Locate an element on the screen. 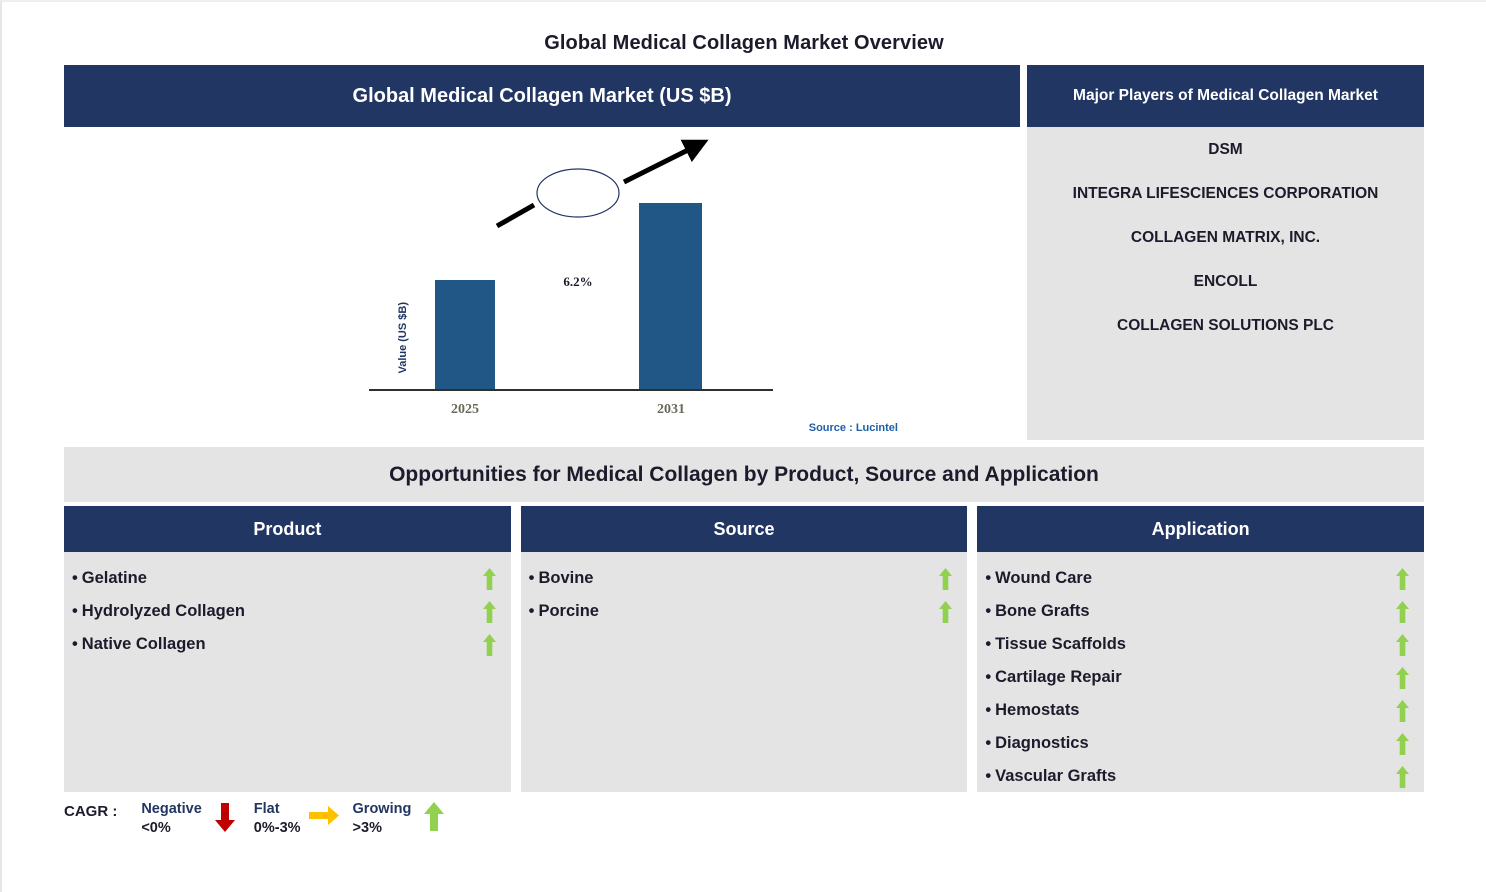 The image size is (1486, 892). x-axis-line is located at coordinates (571, 390).